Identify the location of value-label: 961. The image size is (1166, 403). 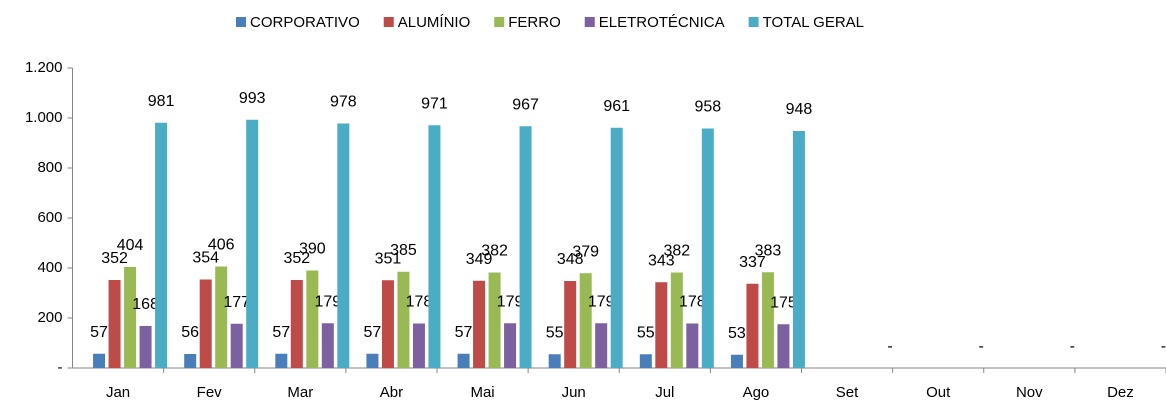
(616, 106).